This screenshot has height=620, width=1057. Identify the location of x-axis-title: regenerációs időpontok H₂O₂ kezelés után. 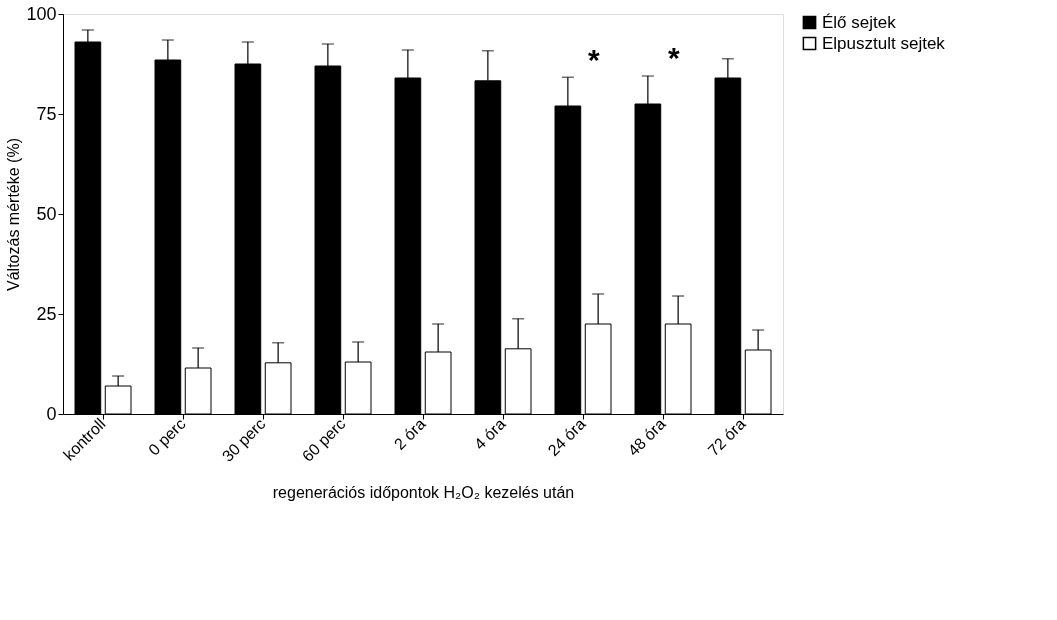
(423, 492).